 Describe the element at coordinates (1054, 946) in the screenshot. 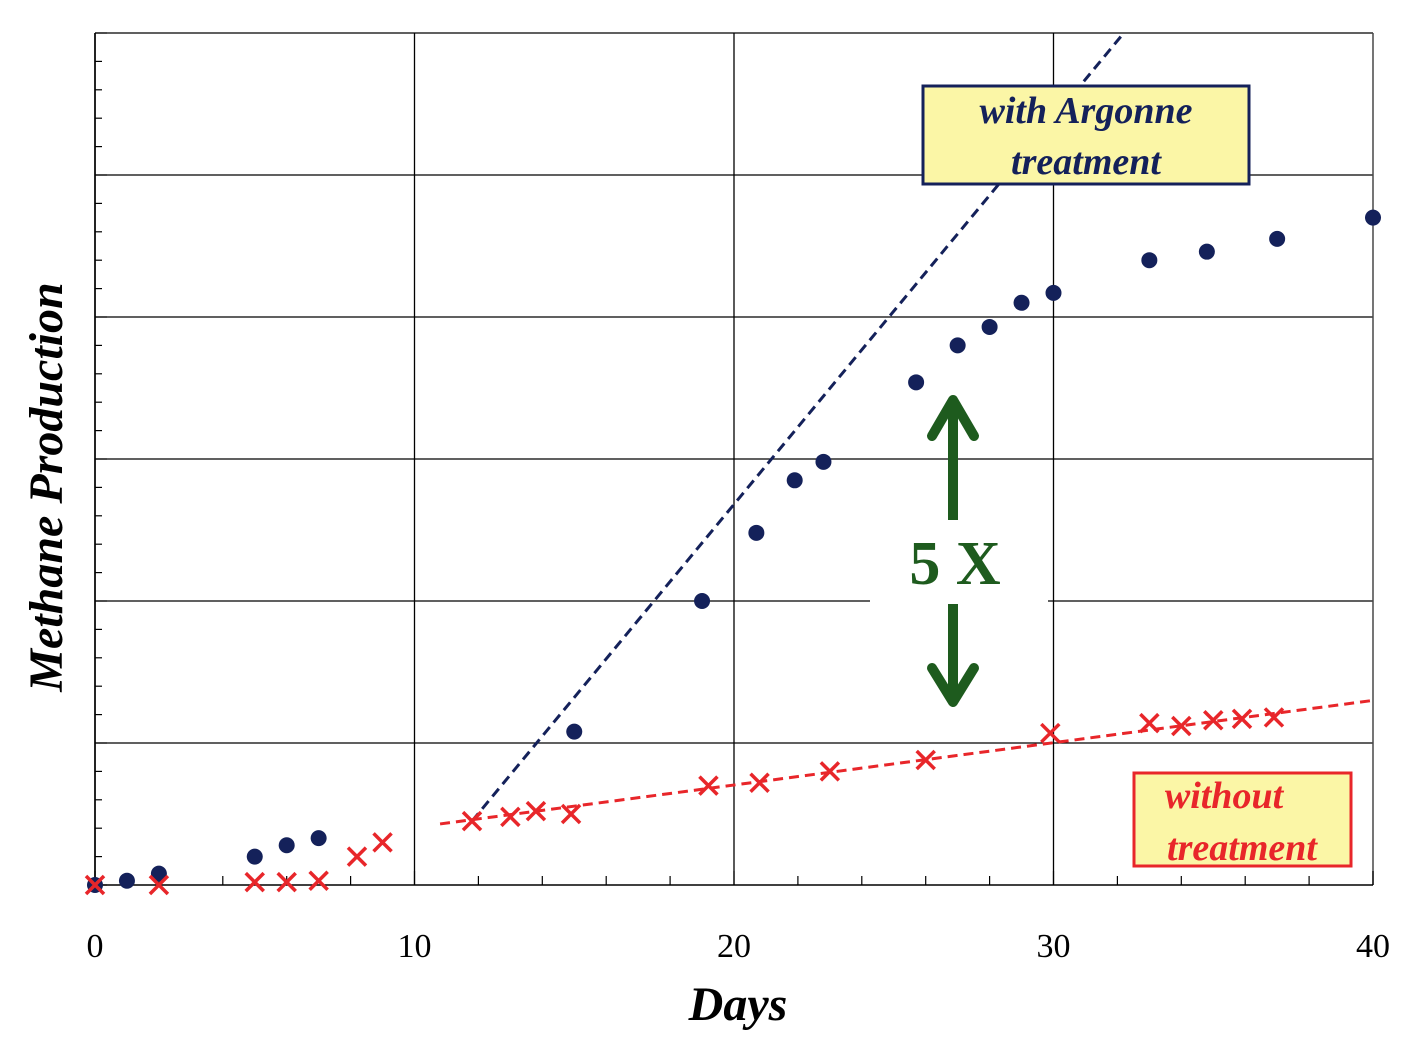

I see `x-tick-label: 30` at that location.